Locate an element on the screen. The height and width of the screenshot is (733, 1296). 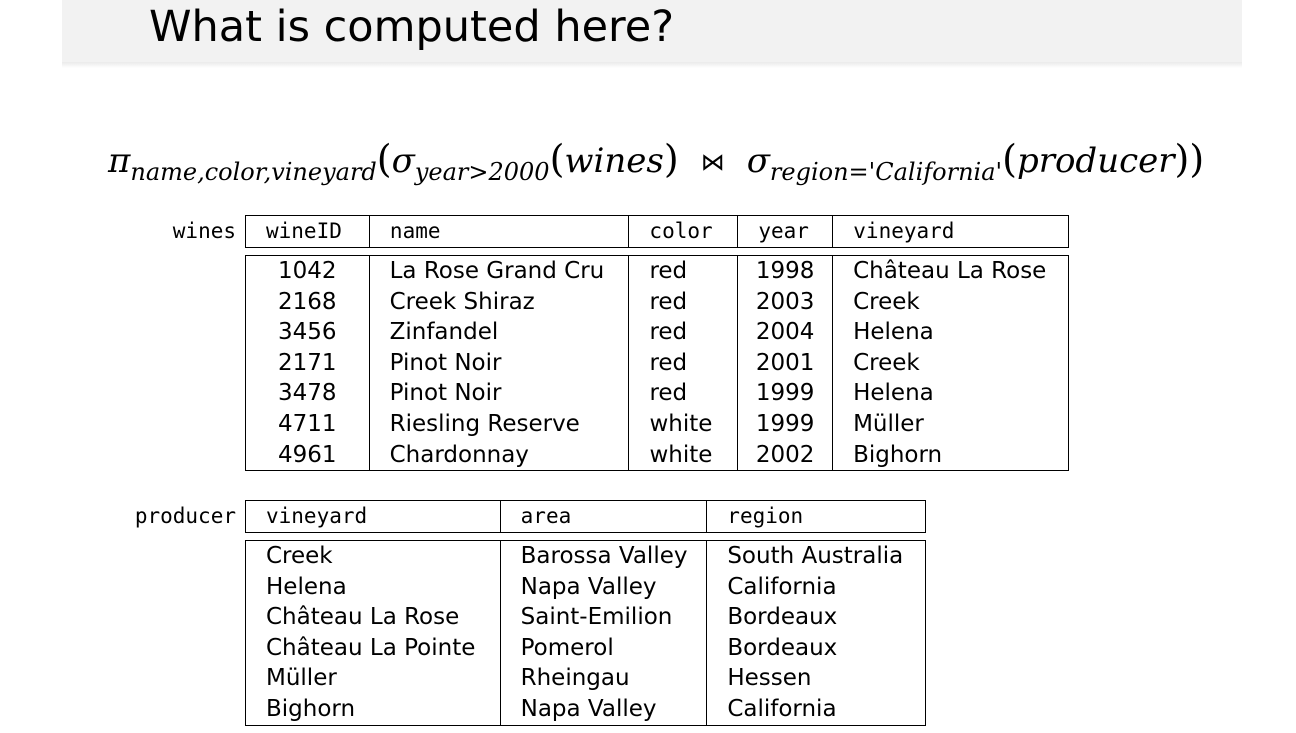
producer-table-row: Helena Napa Valley California is located at coordinates (585, 587).